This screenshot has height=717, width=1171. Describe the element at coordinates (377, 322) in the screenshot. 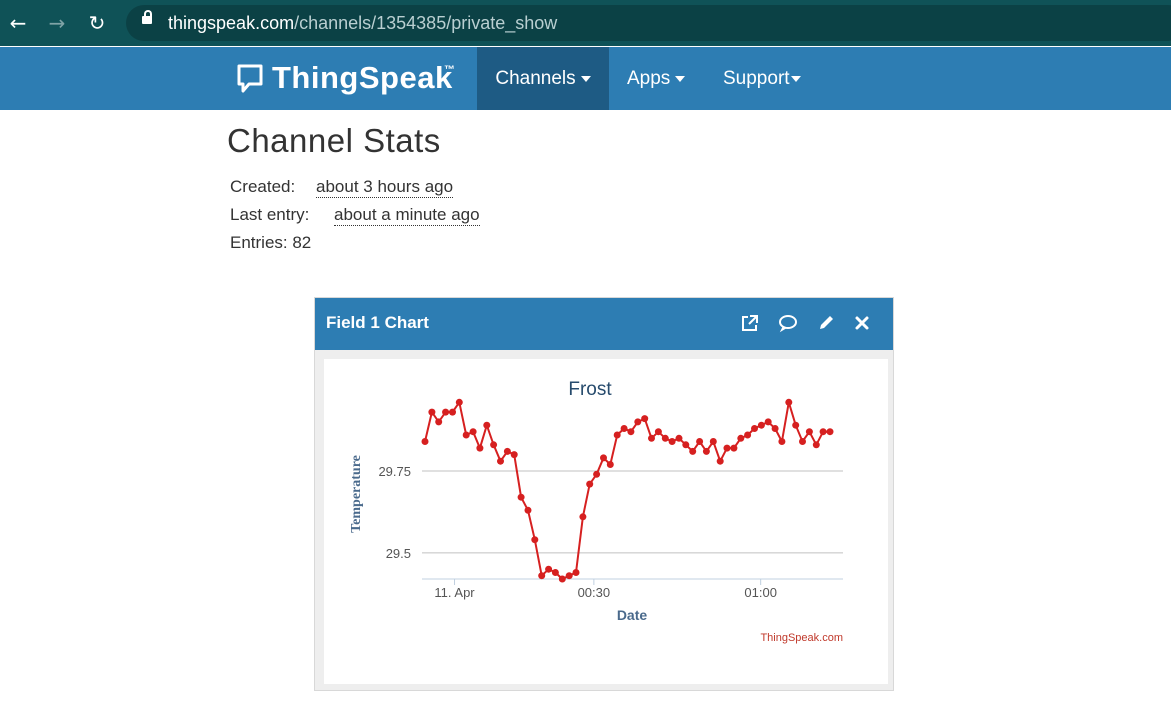

I see `panel-title: Field 1 Chart` at that location.